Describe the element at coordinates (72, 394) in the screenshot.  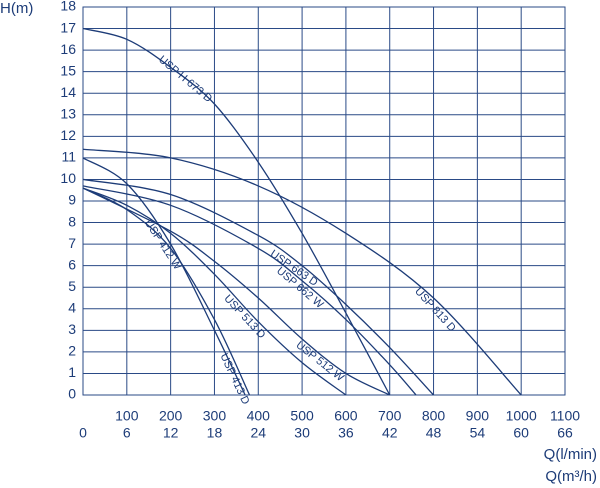
I see `y-tick-label: 0` at that location.